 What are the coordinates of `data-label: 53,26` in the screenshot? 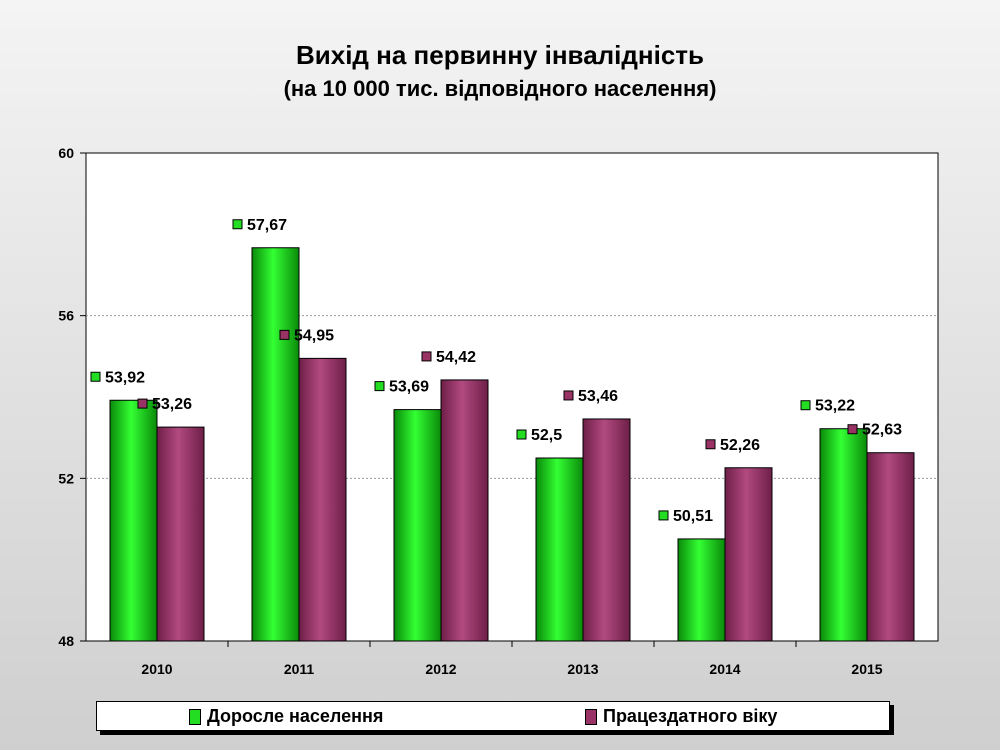 It's located at (172, 404).